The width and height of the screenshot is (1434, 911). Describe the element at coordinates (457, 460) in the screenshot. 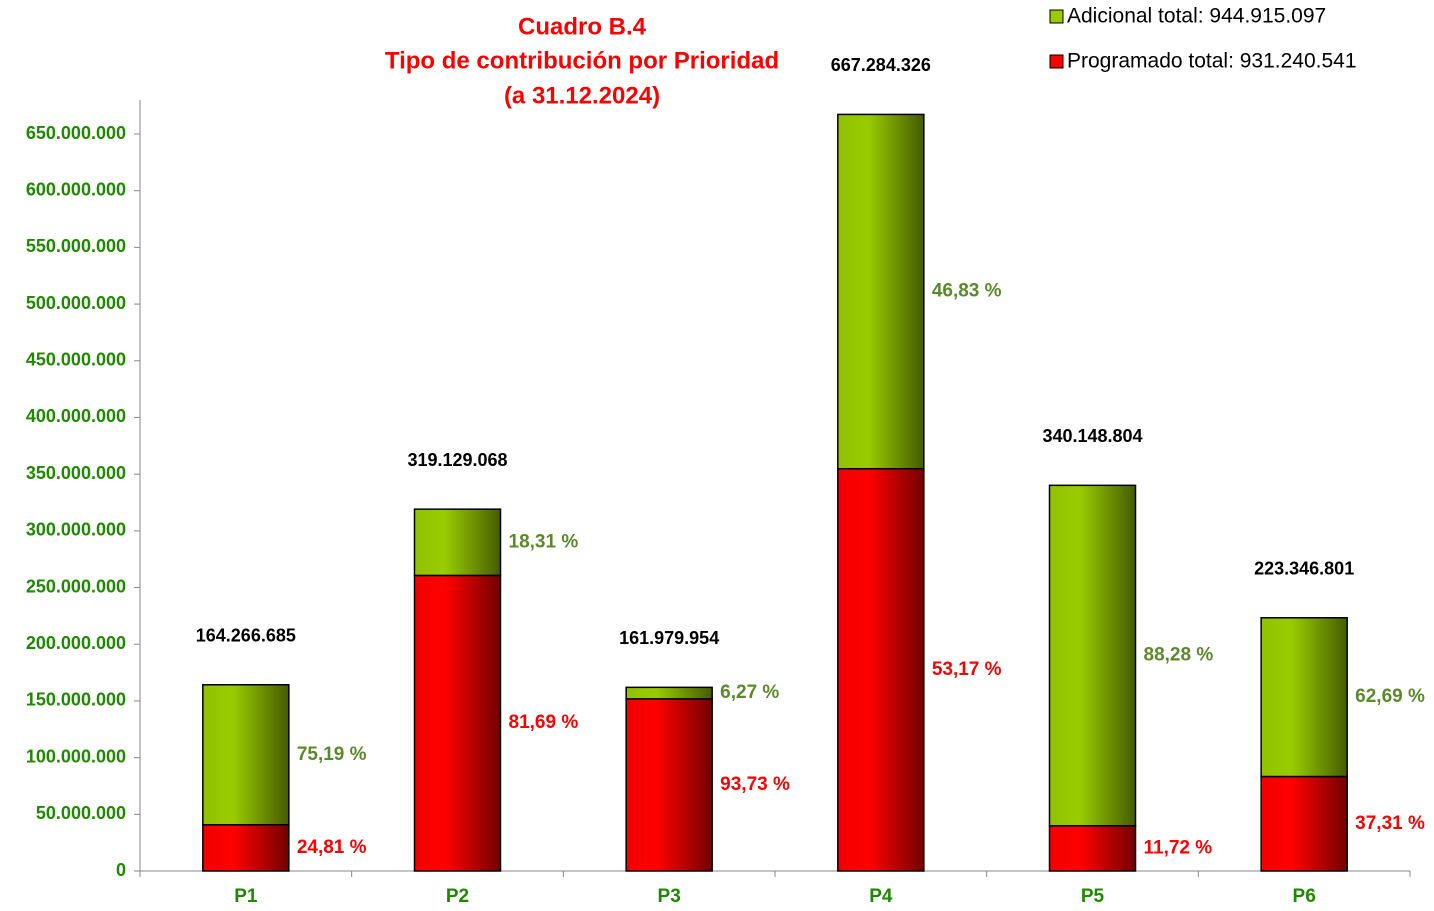

I see `total-label: 319.129.068` at that location.